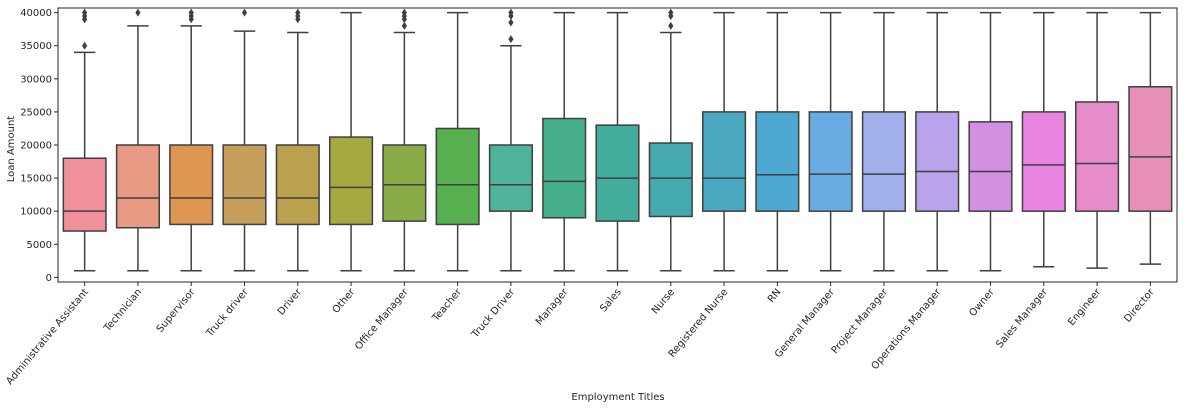 The image size is (1186, 410). I want to click on y-tick-label: 15000, so click(36, 179).